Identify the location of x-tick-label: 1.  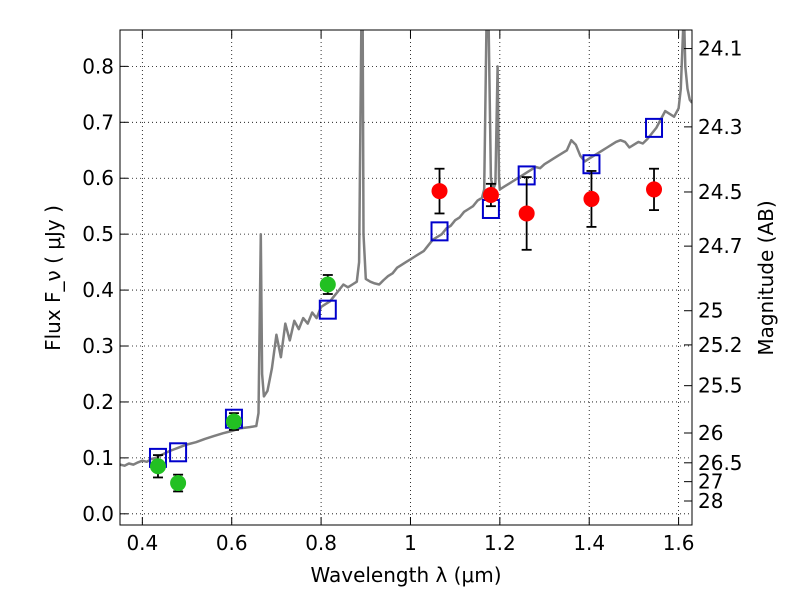
(410, 543).